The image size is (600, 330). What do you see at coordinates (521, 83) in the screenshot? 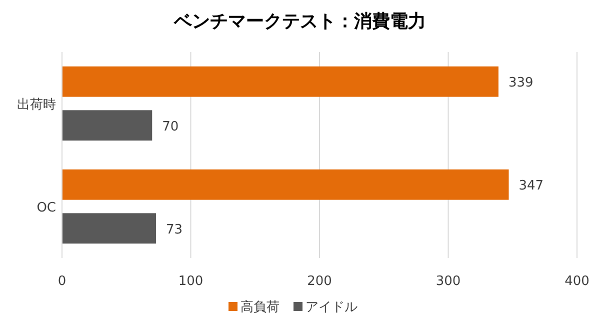
I see `data-label: 339` at bounding box center [521, 83].